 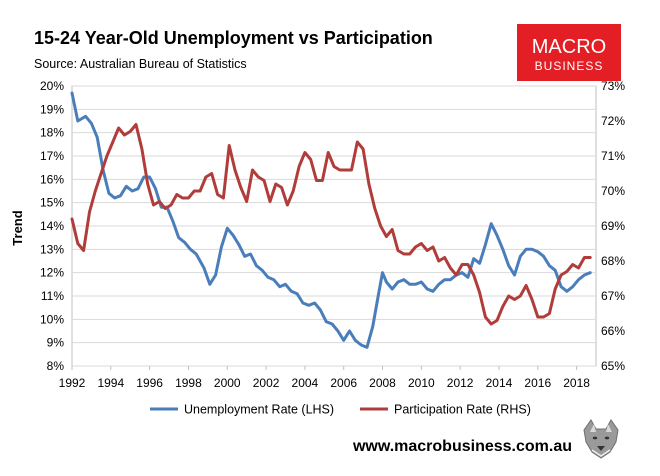 What do you see at coordinates (52, 133) in the screenshot?
I see `y-left-tick-label: 18%` at bounding box center [52, 133].